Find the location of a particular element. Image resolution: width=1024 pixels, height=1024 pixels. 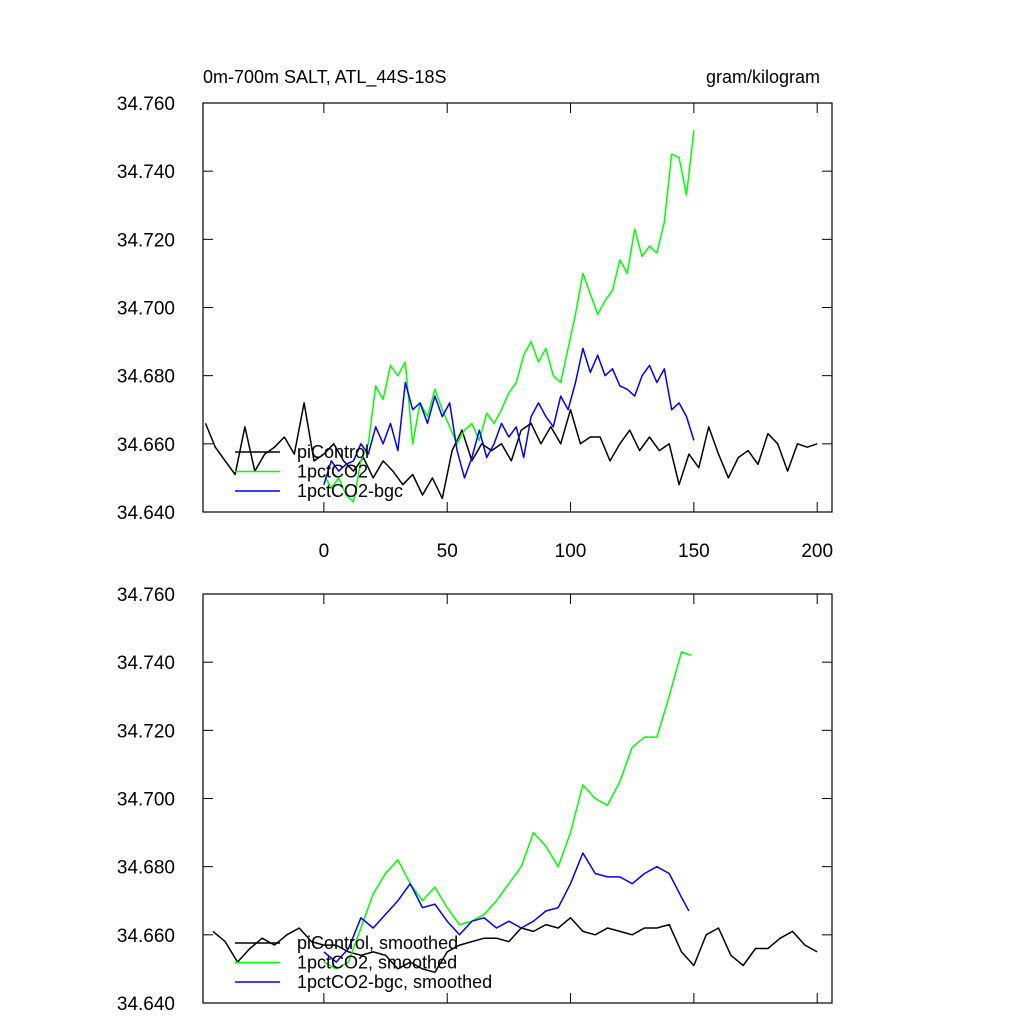

legend-label: piControl, smoothed is located at coordinates (377, 943).